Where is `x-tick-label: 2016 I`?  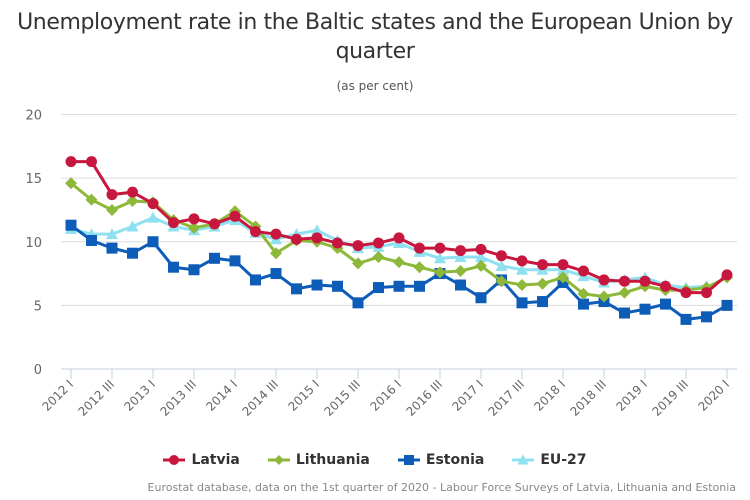
x-tick-label: 2016 I is located at coordinates (385, 395).